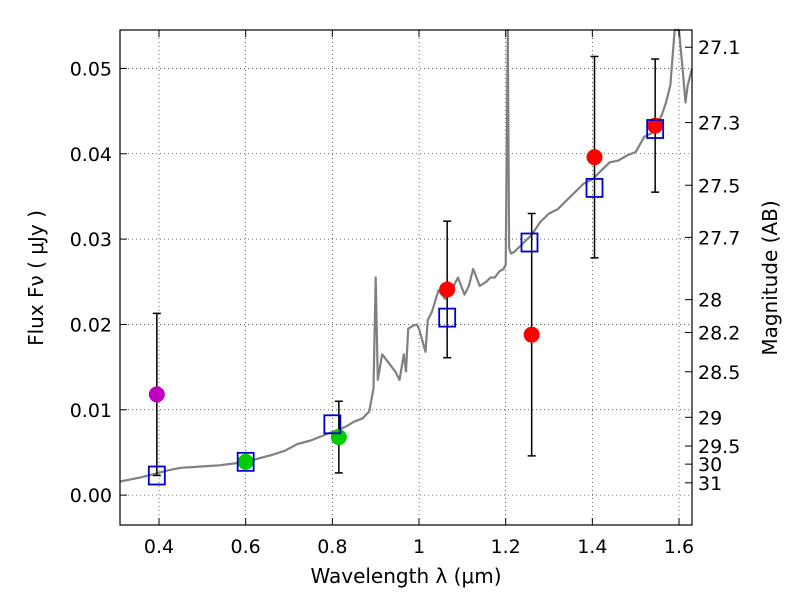 Image resolution: width=800 pixels, height=600 pixels. Describe the element at coordinates (419, 547) in the screenshot. I see `x-tick-label: 1` at that location.